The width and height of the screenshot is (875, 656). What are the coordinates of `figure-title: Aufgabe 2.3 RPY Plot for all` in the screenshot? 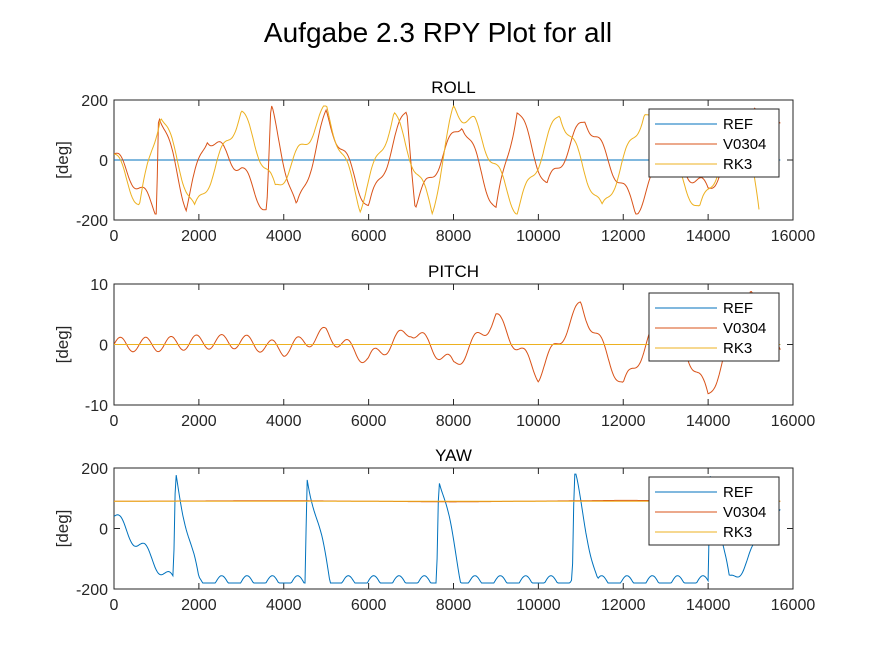 It's located at (438, 32).